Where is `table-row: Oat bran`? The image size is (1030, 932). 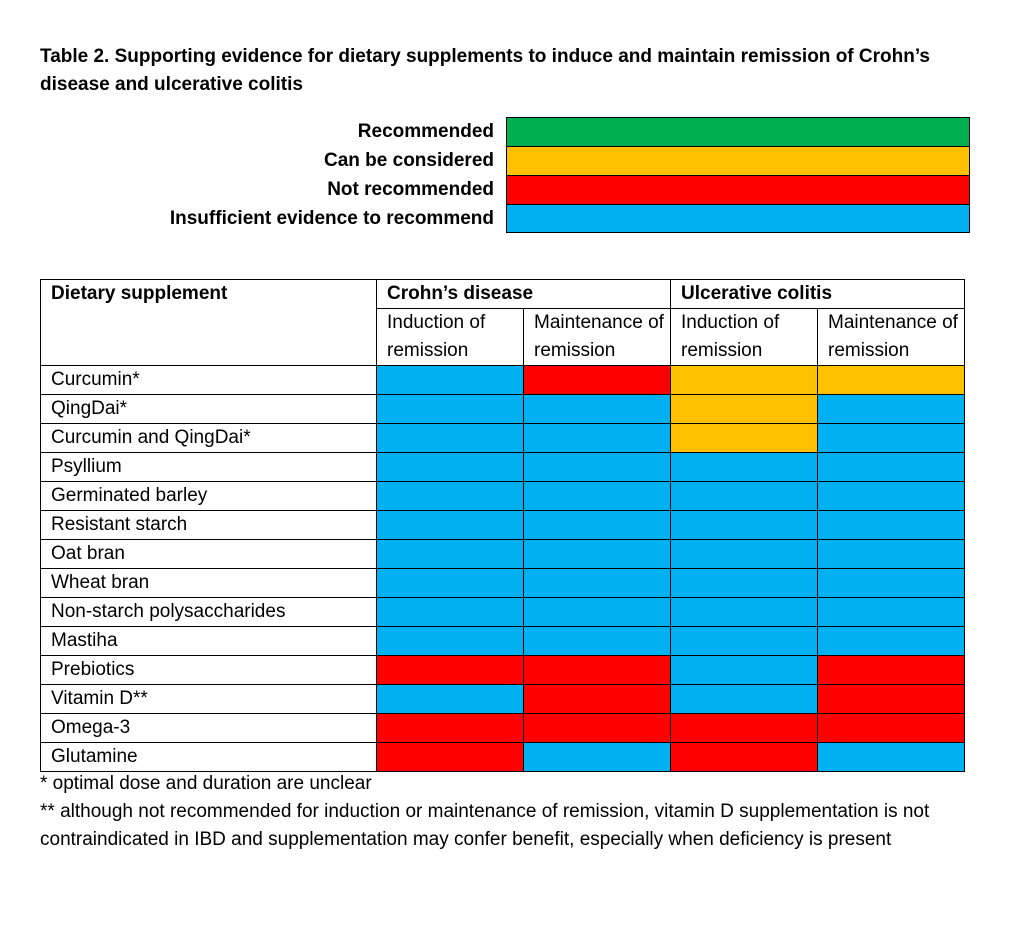 table-row: Oat bran is located at coordinates (502, 554).